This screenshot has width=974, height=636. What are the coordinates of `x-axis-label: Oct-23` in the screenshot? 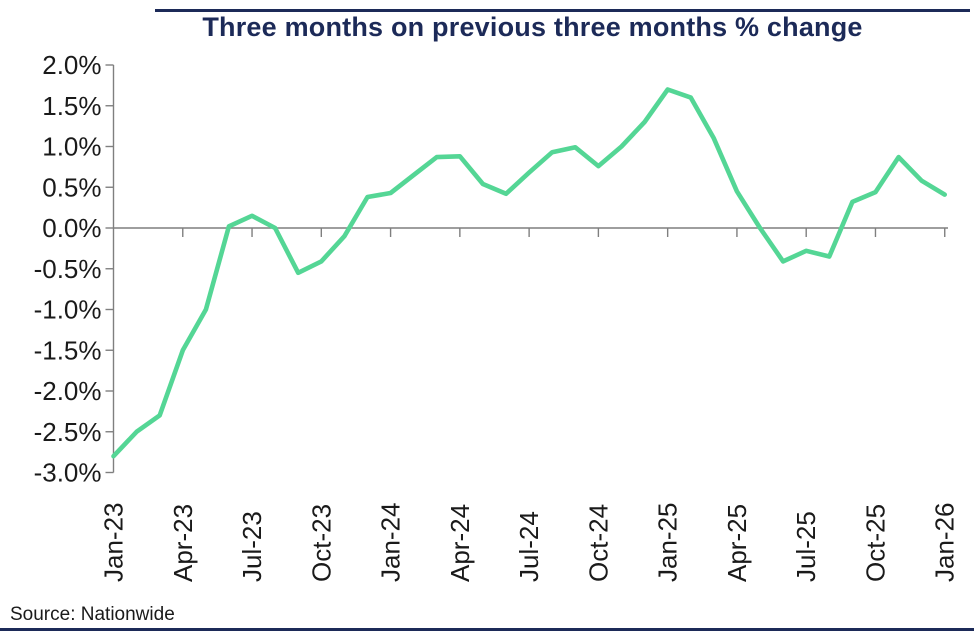 It's located at (321, 543).